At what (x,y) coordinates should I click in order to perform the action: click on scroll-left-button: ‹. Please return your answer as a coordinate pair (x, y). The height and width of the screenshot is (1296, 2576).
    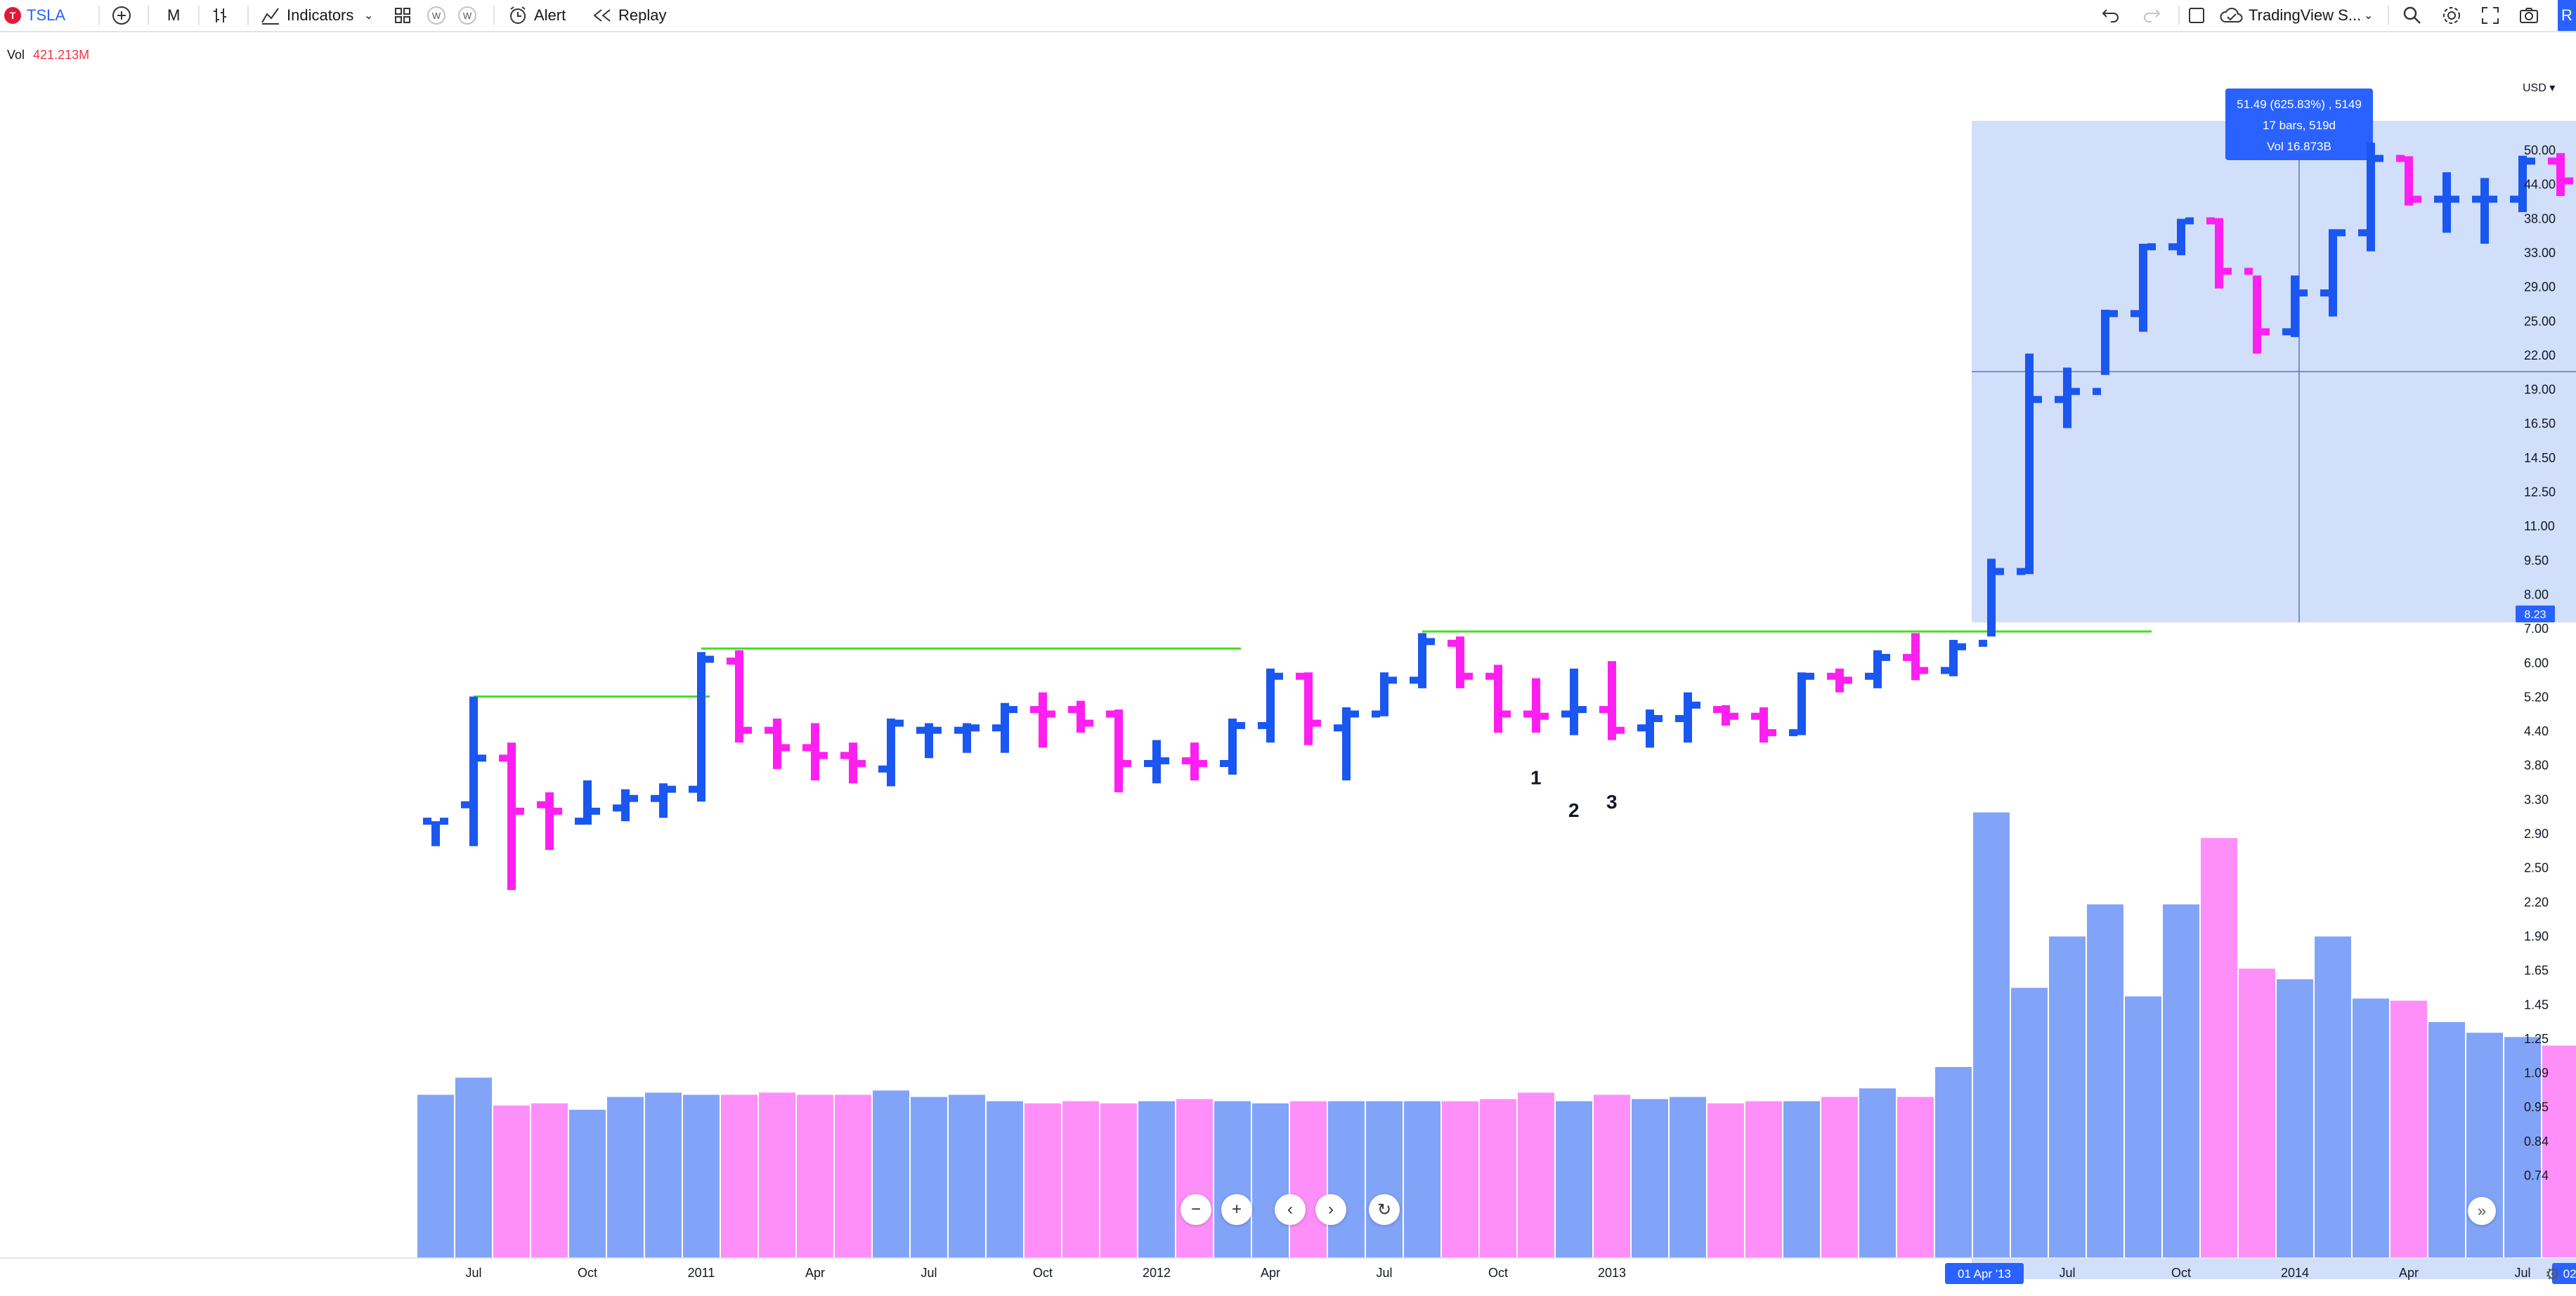
    Looking at the image, I should click on (1290, 1209).